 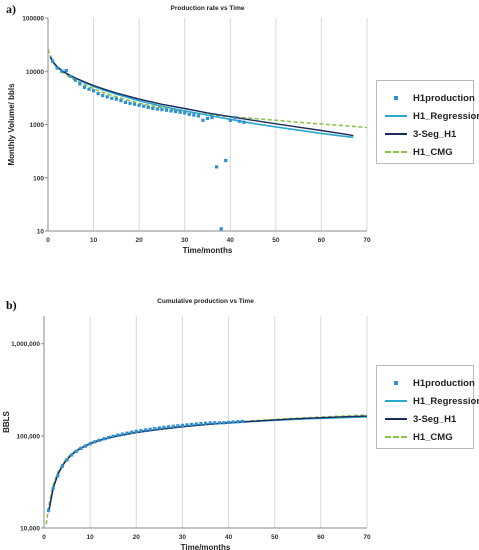 I want to click on y-tick-label-4: 100000, so click(x=33, y=19).